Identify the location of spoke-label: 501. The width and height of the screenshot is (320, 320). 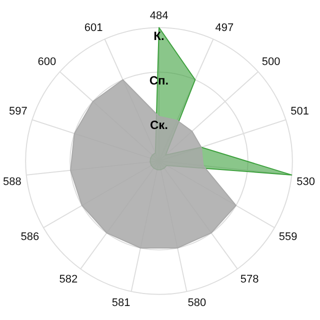
(299, 112).